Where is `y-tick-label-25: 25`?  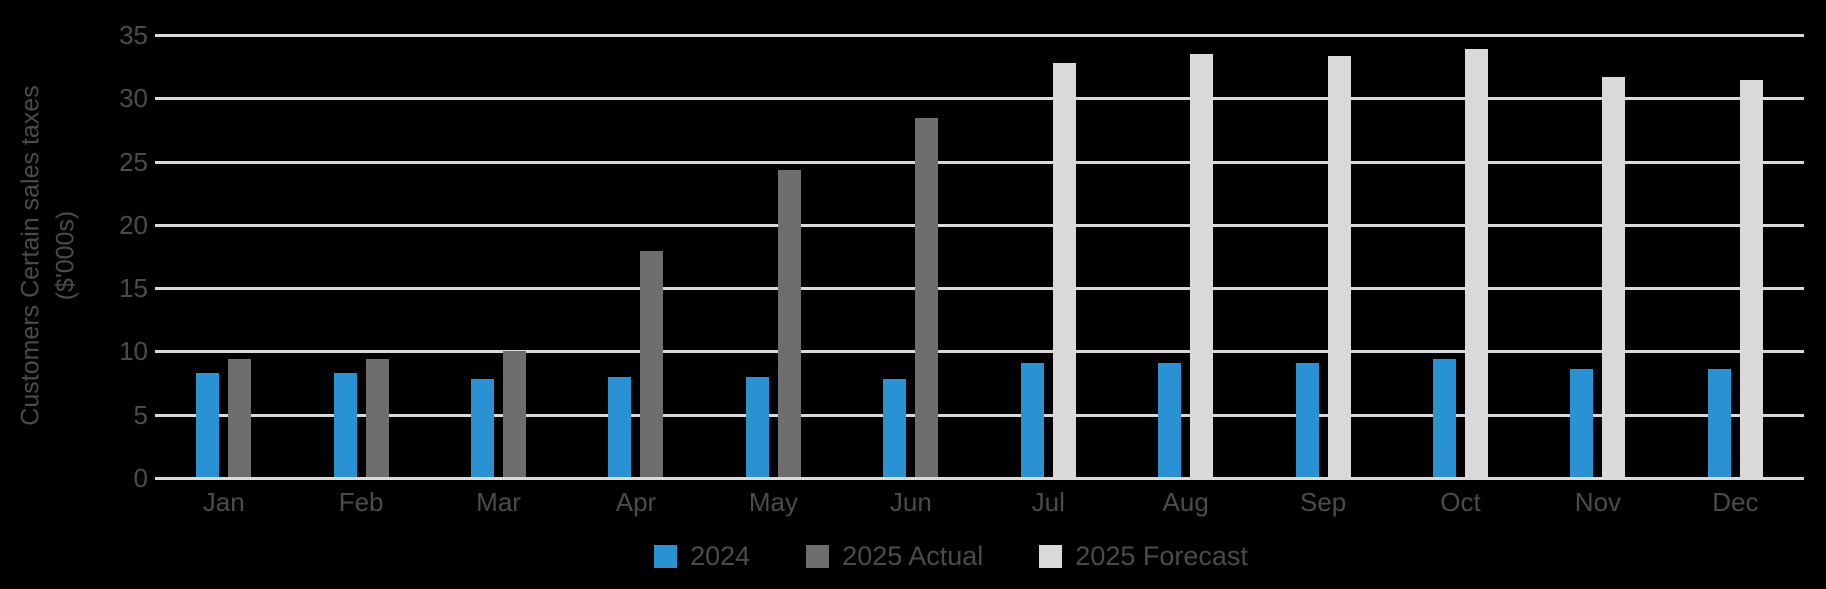 y-tick-label-25: 25 is located at coordinates (133, 161).